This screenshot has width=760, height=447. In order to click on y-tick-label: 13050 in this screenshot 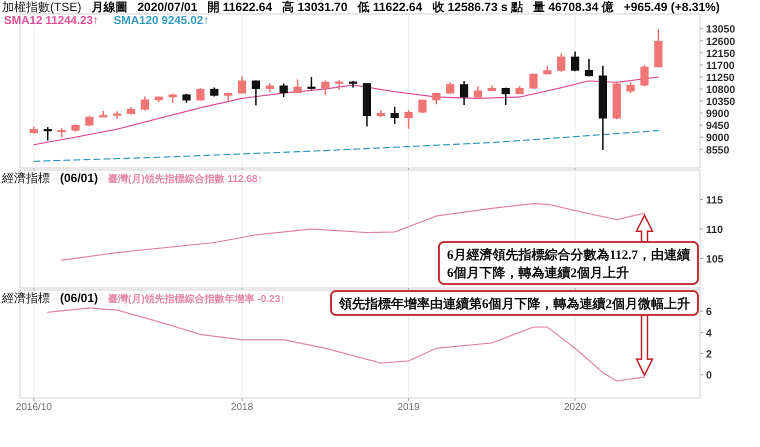, I will do `click(721, 30)`.